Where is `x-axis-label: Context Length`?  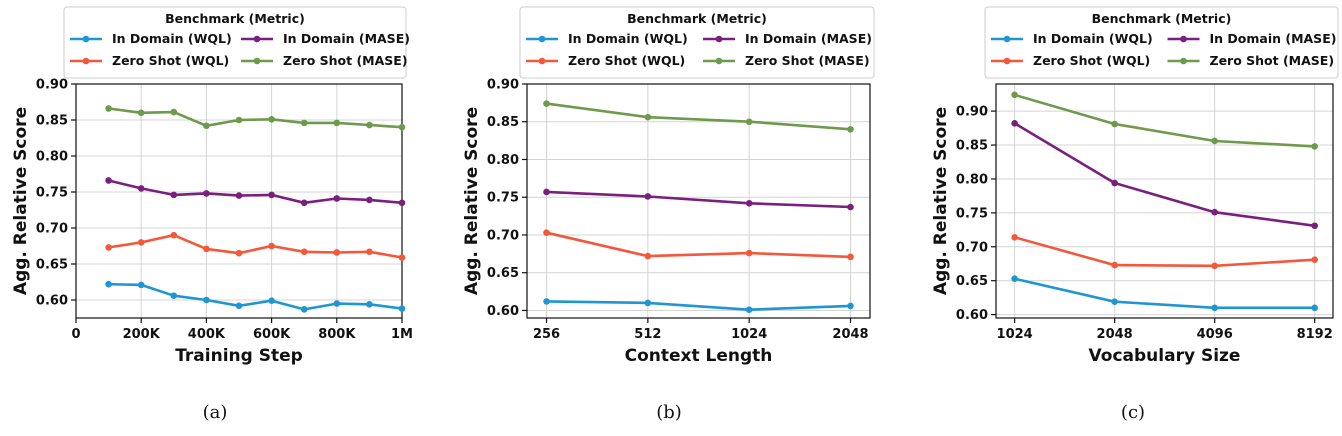 x-axis-label: Context Length is located at coordinates (699, 356).